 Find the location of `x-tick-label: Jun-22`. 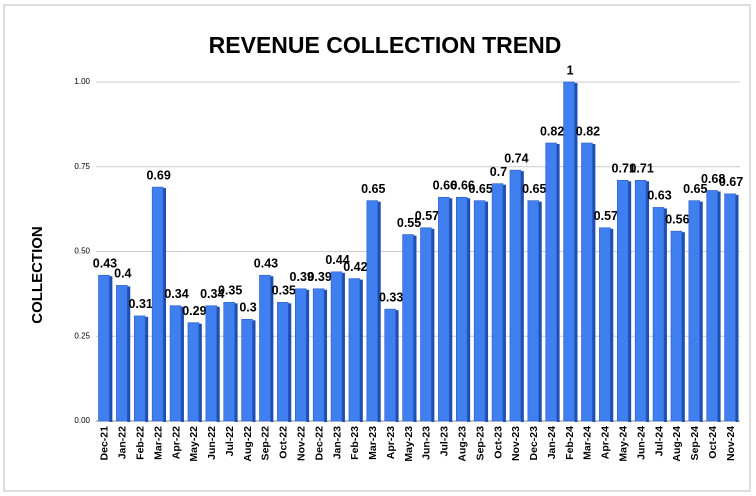

x-tick-label: Jun-22 is located at coordinates (212, 443).